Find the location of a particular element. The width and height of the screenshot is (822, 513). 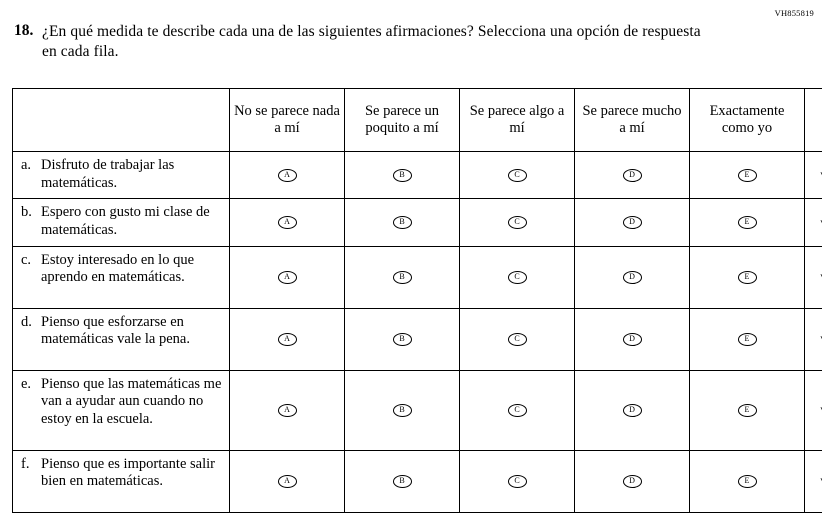

radio-d-4: D is located at coordinates (632, 339).